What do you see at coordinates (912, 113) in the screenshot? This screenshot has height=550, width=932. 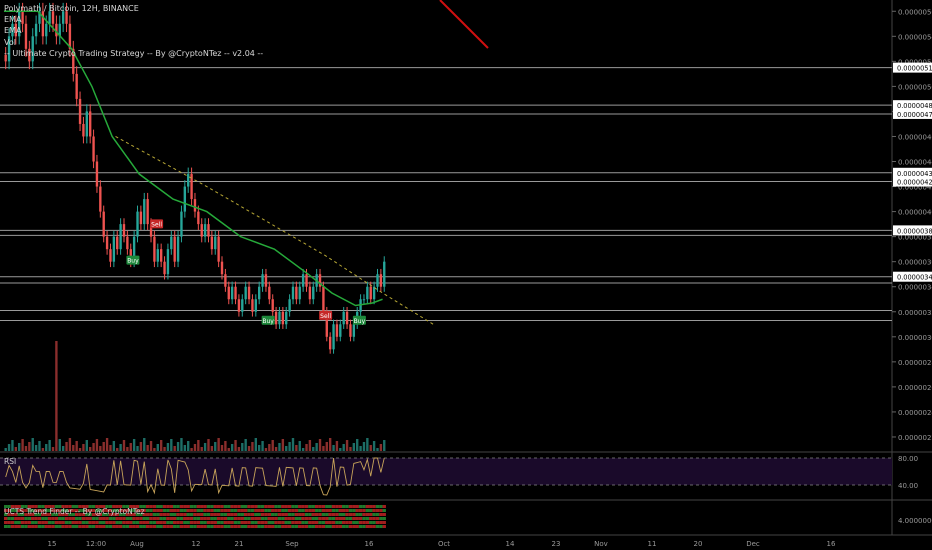 I see `level-label-box` at bounding box center [912, 113].